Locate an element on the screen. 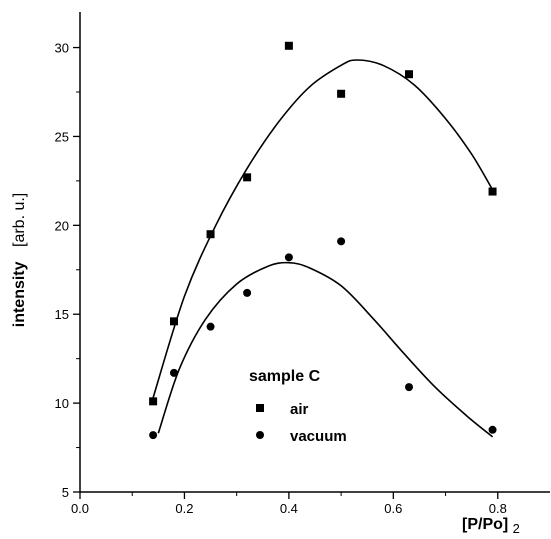  x-tick-label: 0.0 is located at coordinates (80, 508).